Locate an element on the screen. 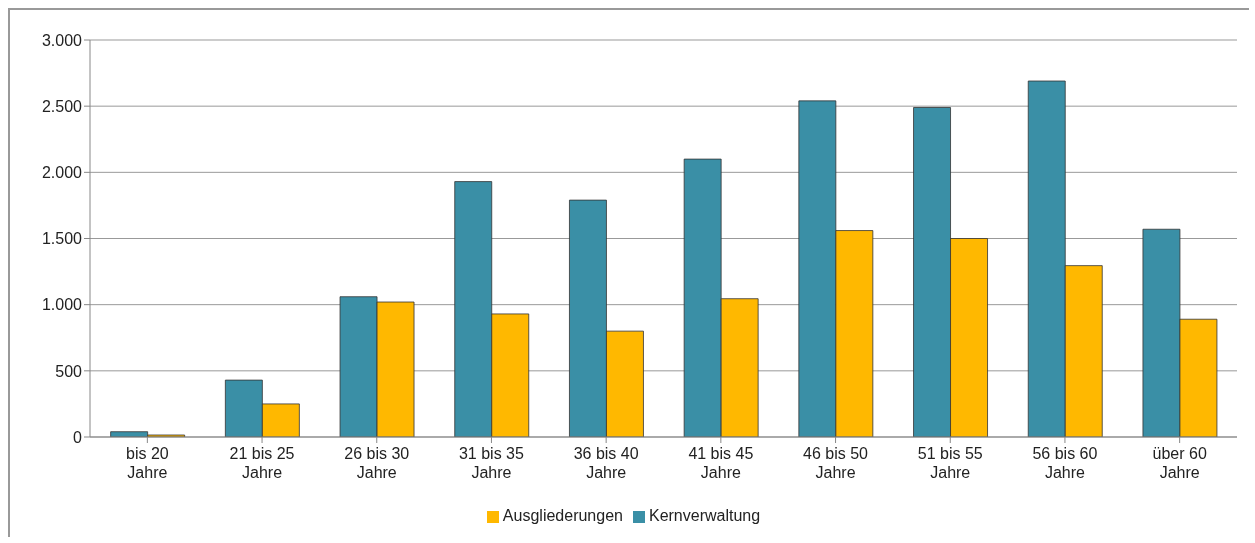 This screenshot has width=1255, height=543. x-tick-label: 21 bis 25 Jahre is located at coordinates (262, 463).